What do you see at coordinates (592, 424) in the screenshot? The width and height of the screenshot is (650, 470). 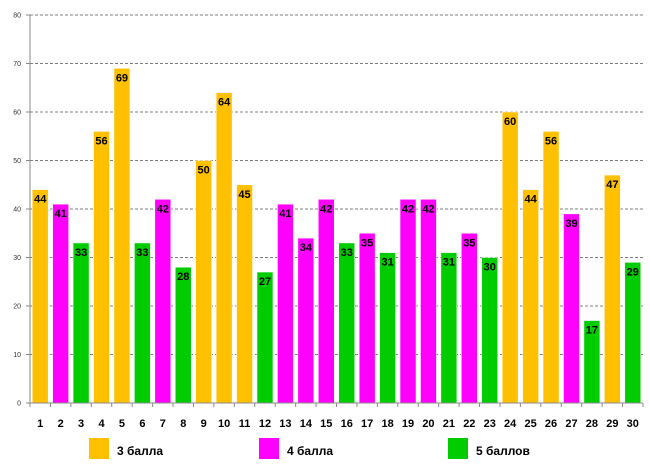 I see `x-tick-label: 28` at bounding box center [592, 424].